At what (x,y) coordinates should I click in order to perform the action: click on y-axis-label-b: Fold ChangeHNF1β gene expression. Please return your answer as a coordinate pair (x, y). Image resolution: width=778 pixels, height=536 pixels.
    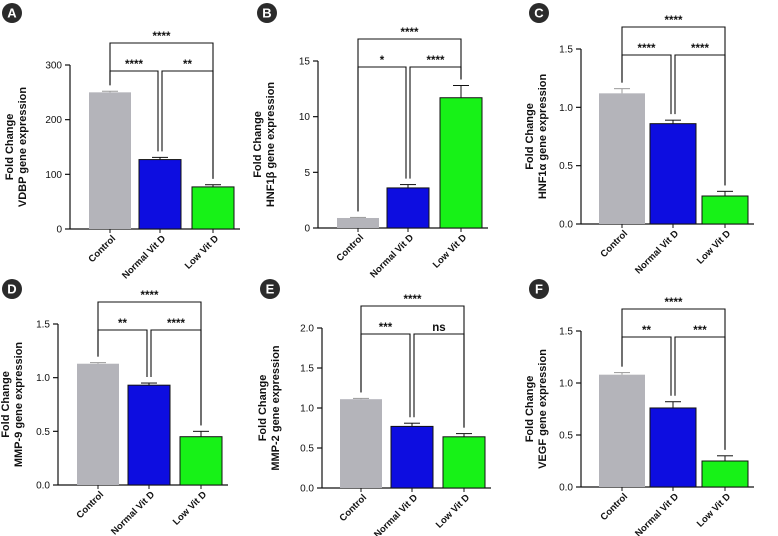
    Looking at the image, I should click on (264, 145).